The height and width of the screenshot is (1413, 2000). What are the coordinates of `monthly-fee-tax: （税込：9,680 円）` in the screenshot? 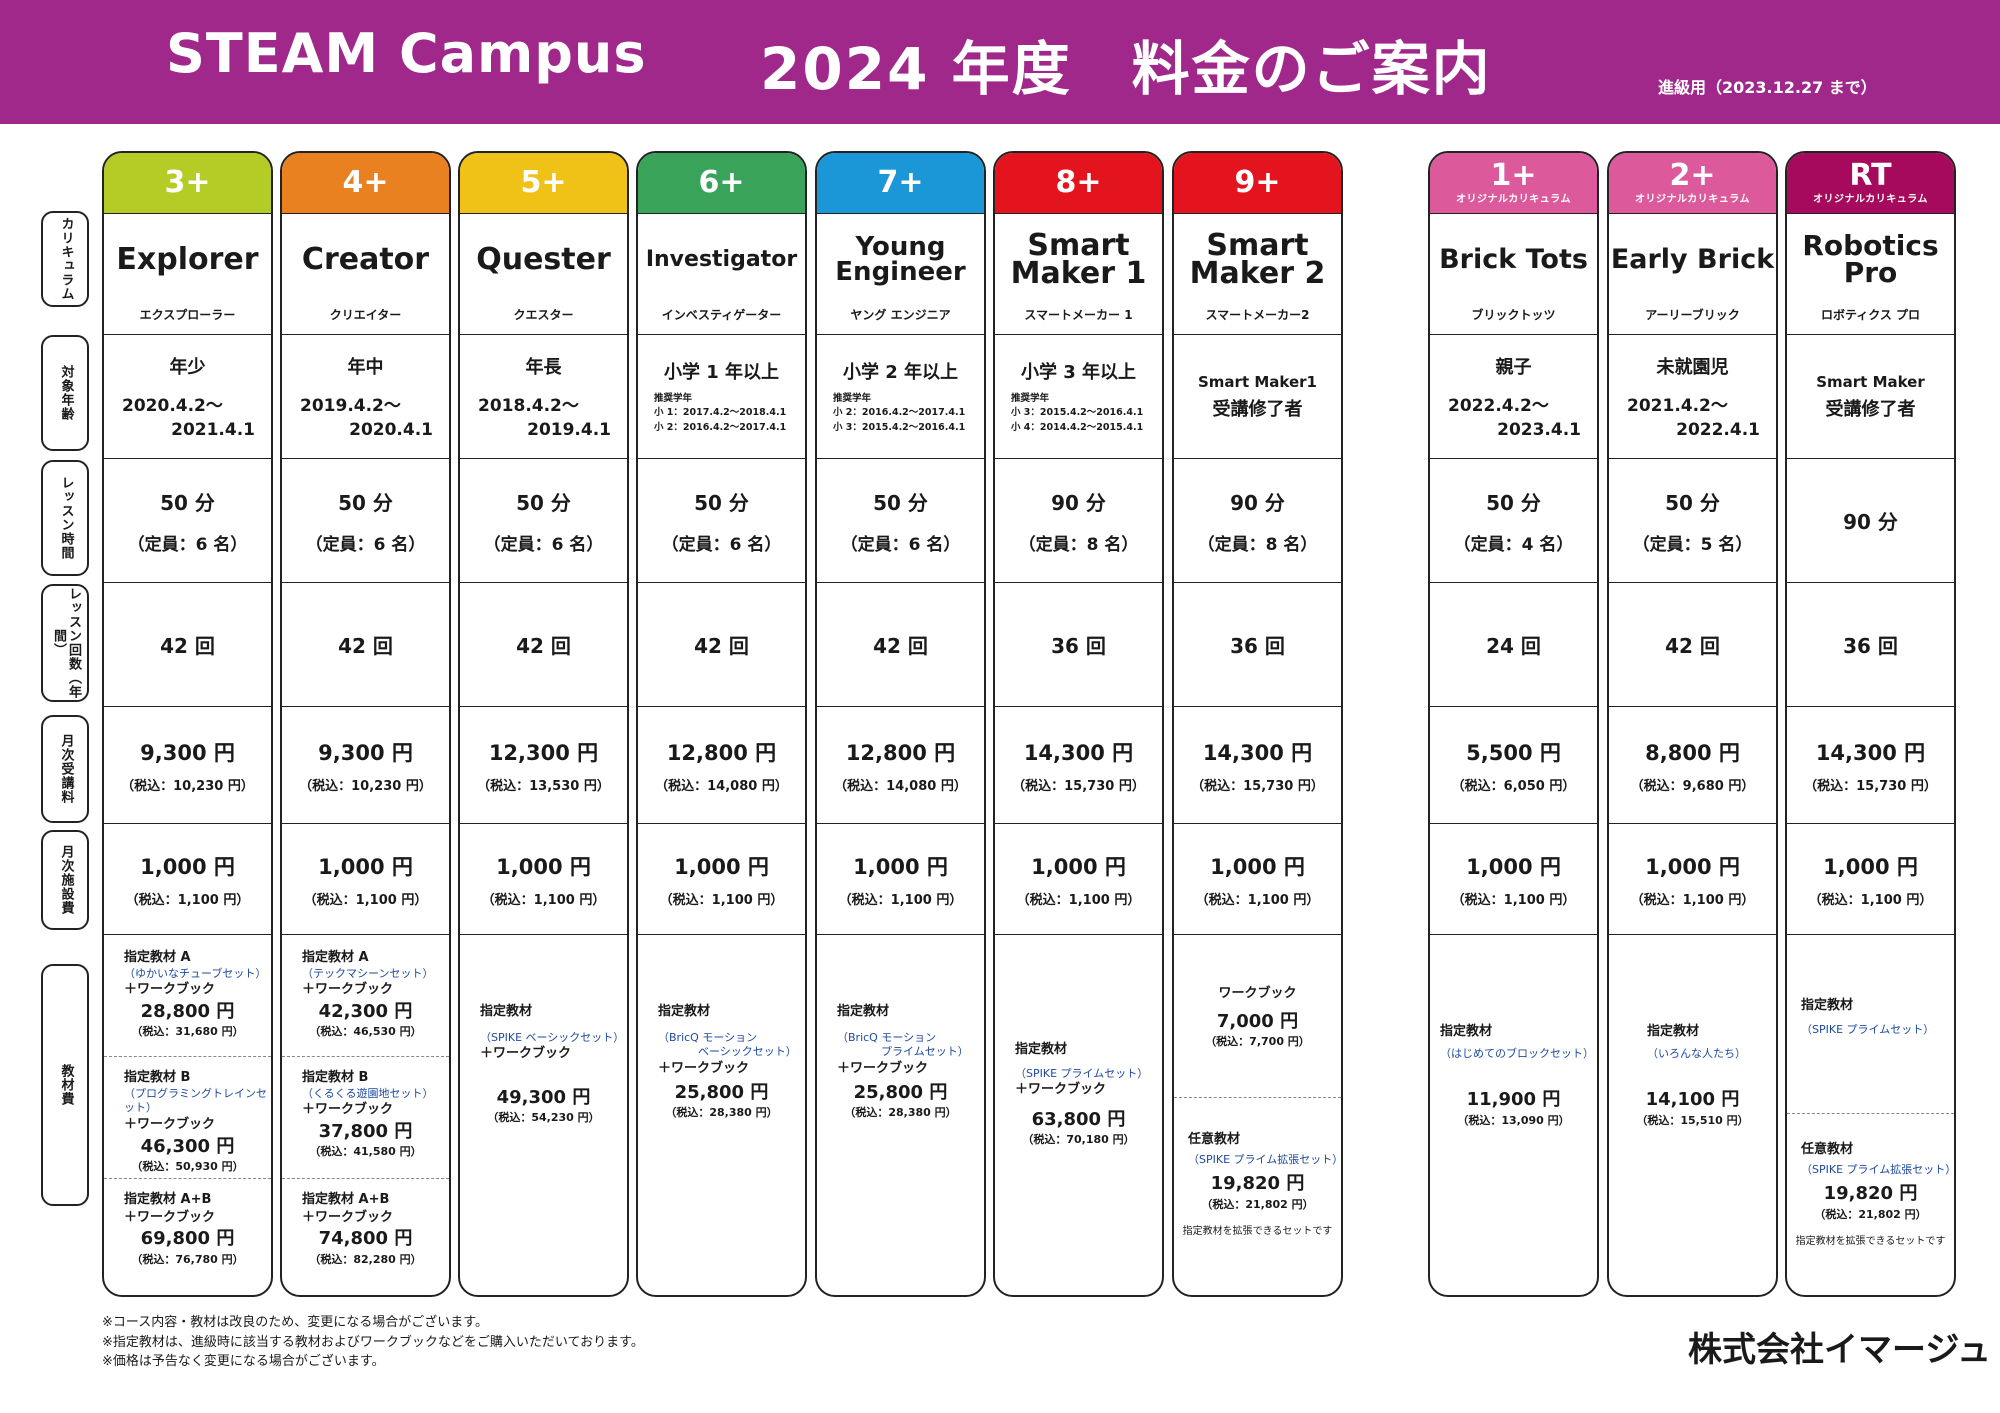 It's located at (1692, 786).